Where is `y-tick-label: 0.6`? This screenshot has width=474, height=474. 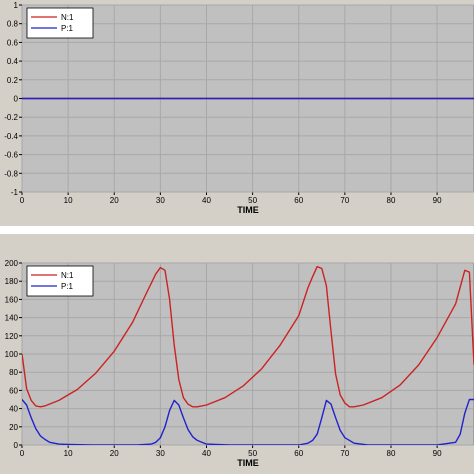 y-tick-label: 0.6 is located at coordinates (13, 42).